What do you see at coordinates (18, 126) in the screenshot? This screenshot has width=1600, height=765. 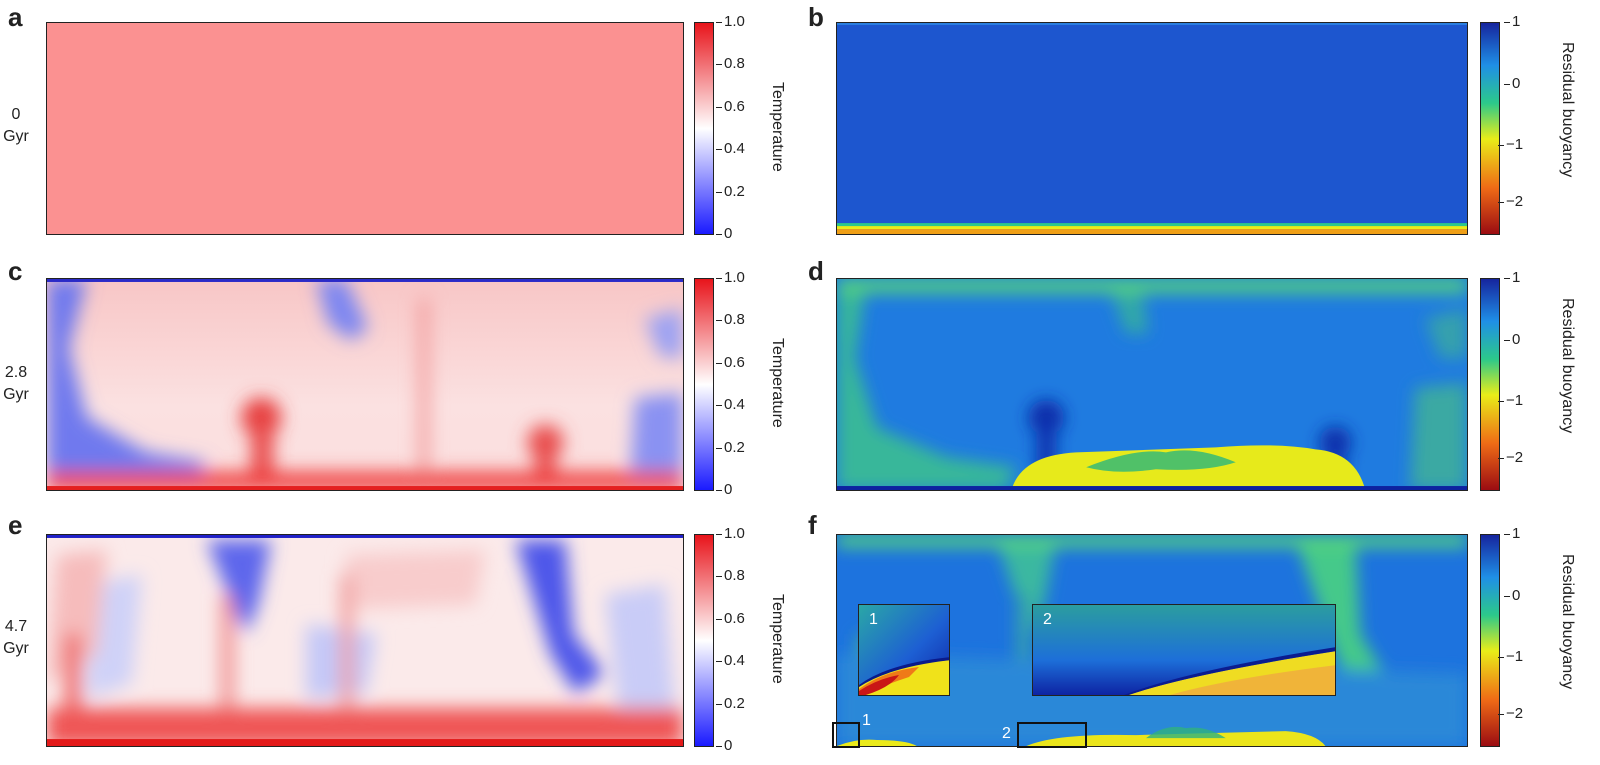 I see `time-label-0gyr: 0 Gyr` at bounding box center [18, 126].